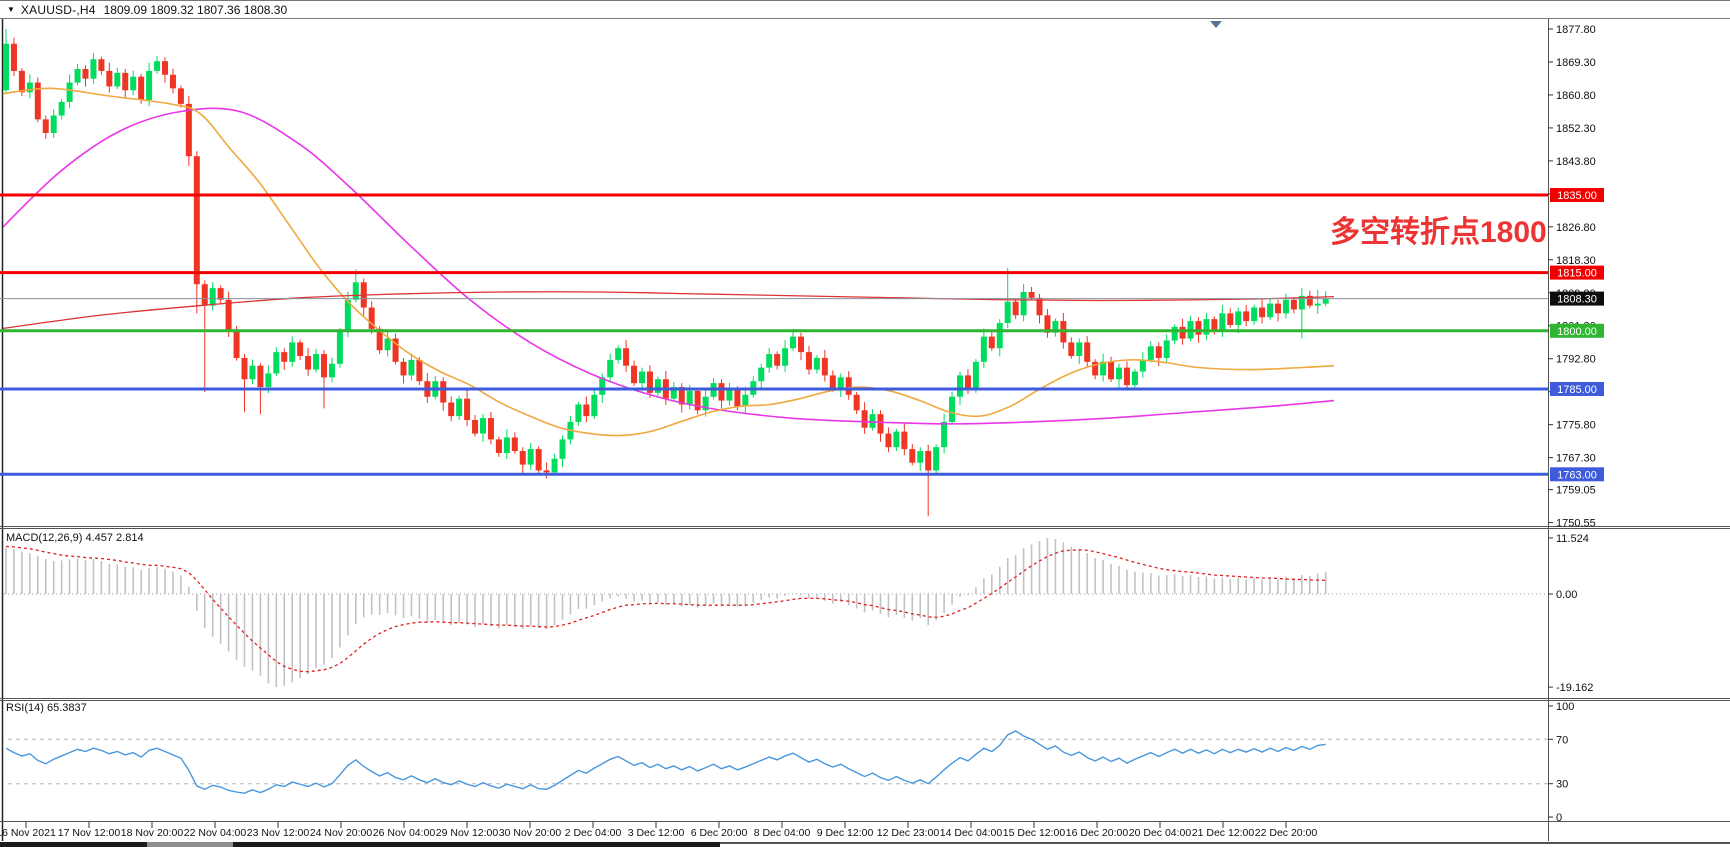 The height and width of the screenshot is (847, 1730). I want to click on svg-text: 3 Dec 12:00, so click(656, 833).